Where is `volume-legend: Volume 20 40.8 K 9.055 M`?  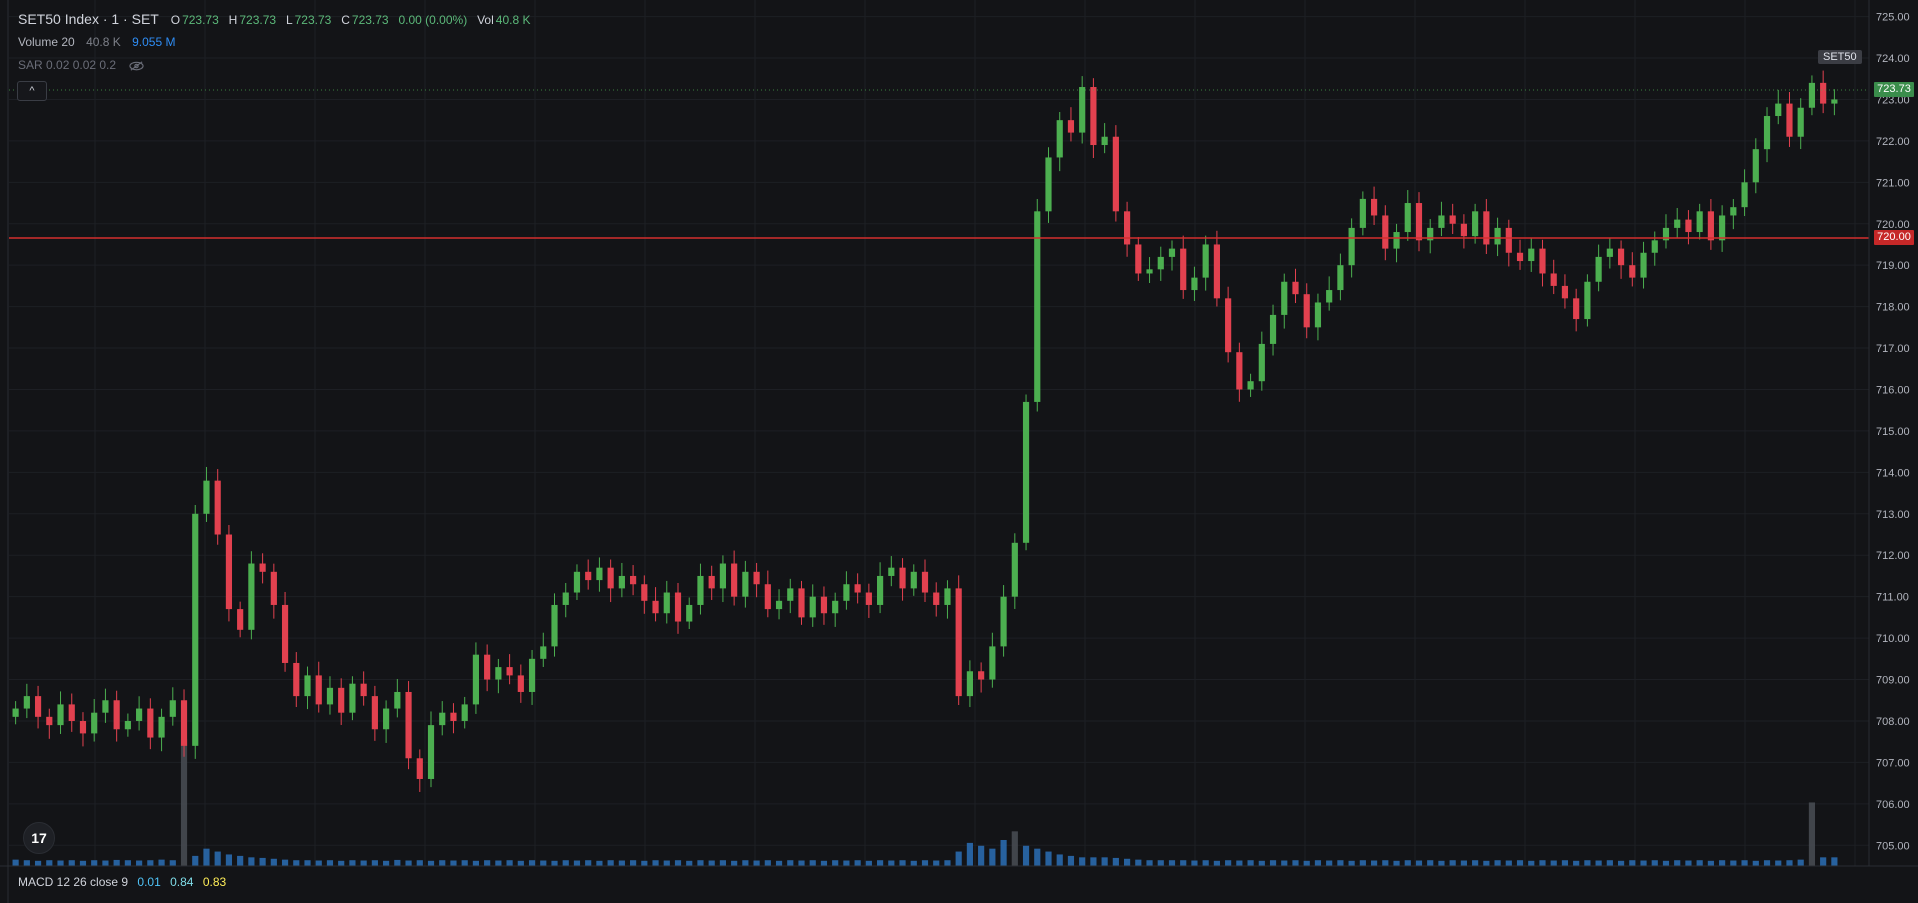 volume-legend: Volume 20 40.8 K 9.055 M is located at coordinates (97, 42).